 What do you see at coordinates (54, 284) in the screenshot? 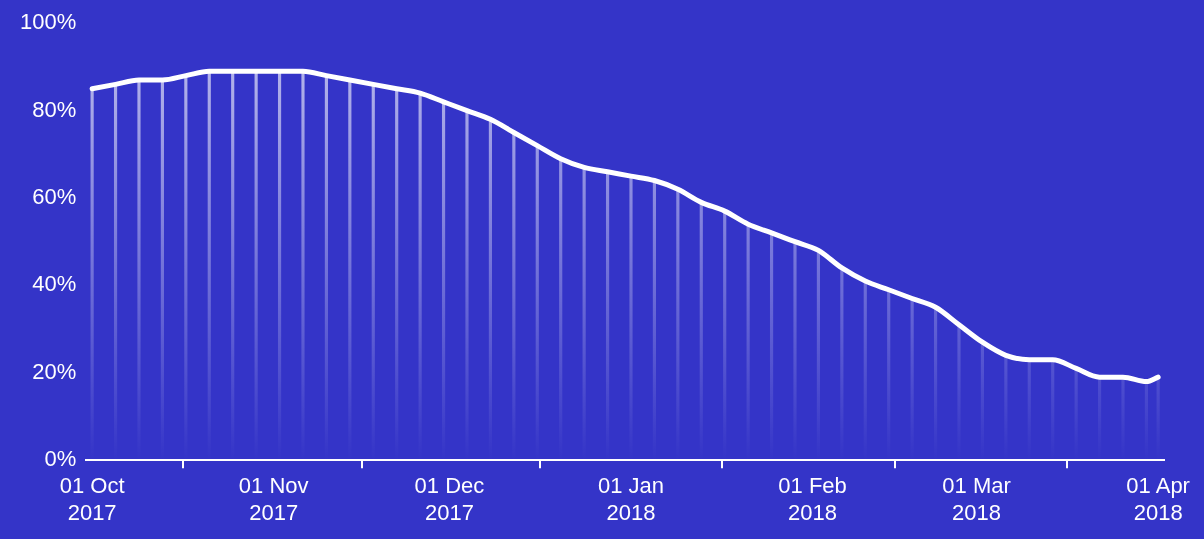
I see `y-tick-label: 40%` at bounding box center [54, 284].